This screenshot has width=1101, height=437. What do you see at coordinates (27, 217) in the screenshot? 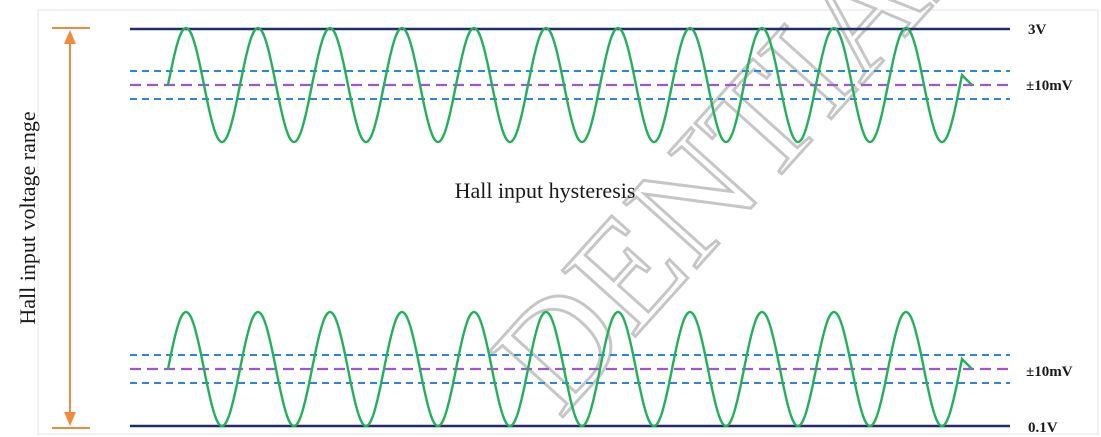
I see `axis-title: Hall input voltage range` at bounding box center [27, 217].